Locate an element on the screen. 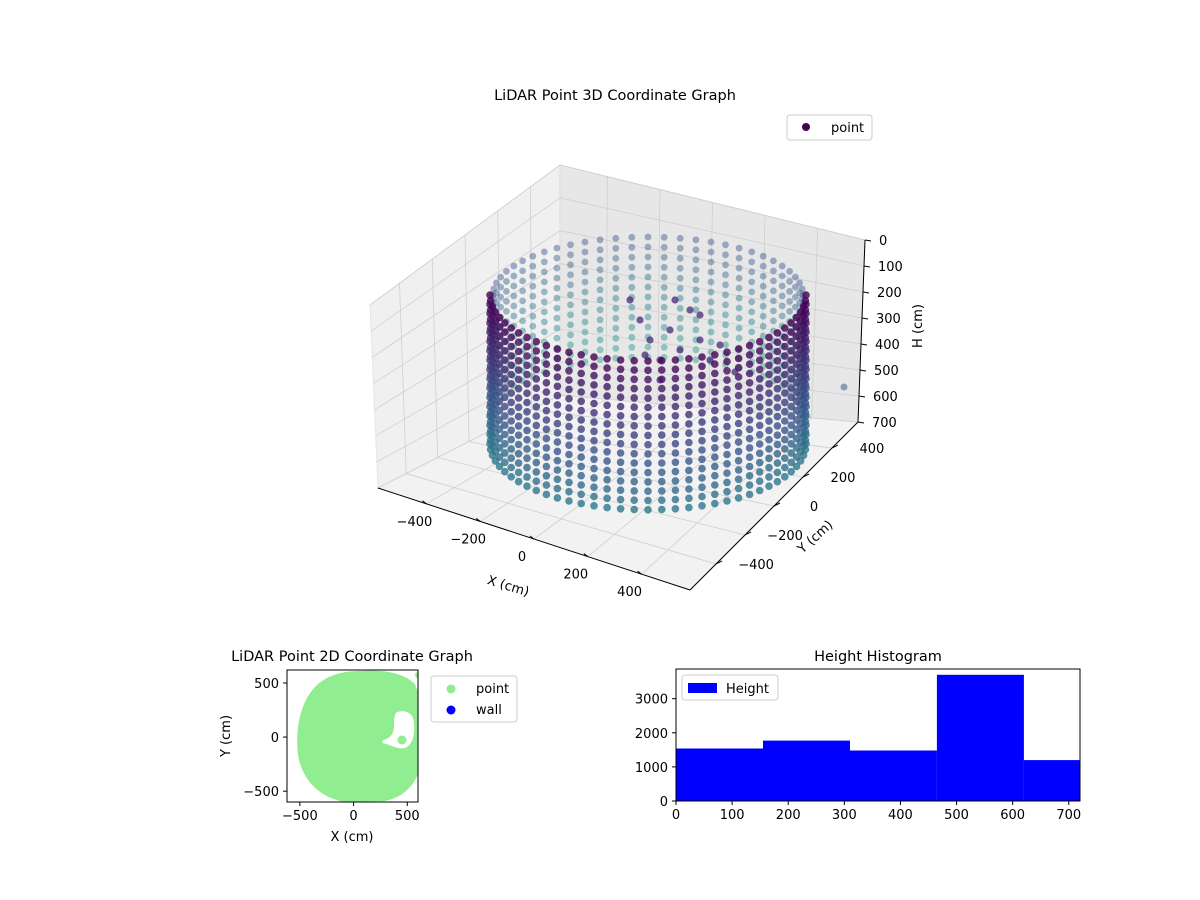 The image size is (1200, 900). point-cloud-region is located at coordinates (357, 736).